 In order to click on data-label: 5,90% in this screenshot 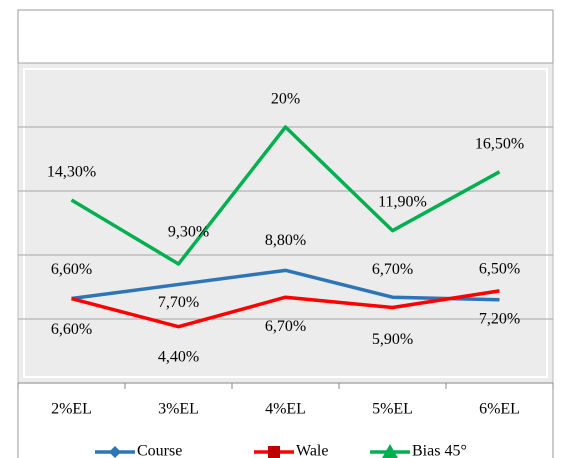, I will do `click(392, 339)`.